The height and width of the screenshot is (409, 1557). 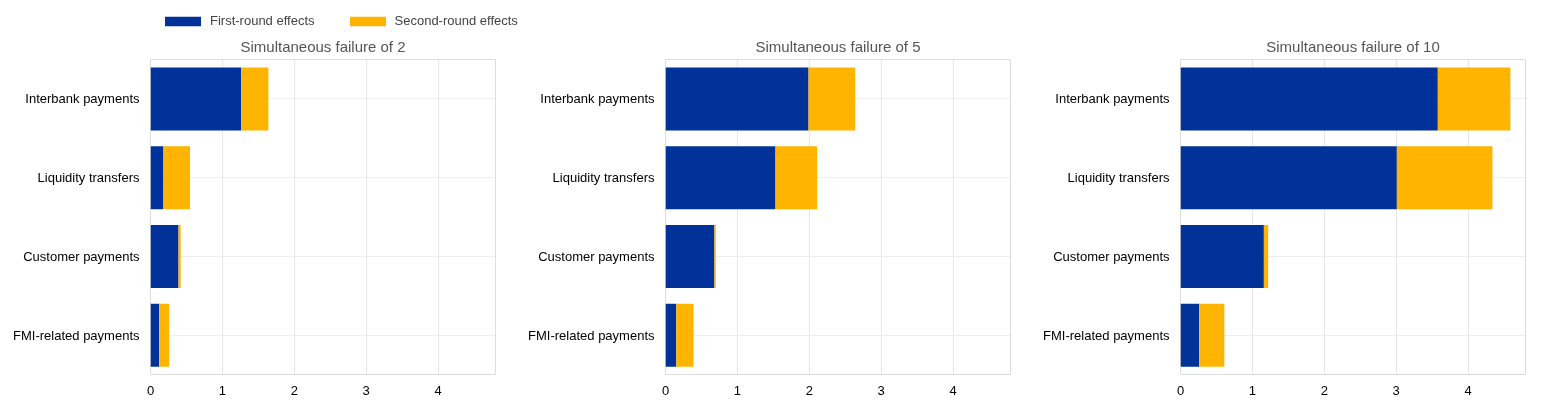 What do you see at coordinates (323, 46) in the screenshot?
I see `chart-title: Simultaneous failure of 2` at bounding box center [323, 46].